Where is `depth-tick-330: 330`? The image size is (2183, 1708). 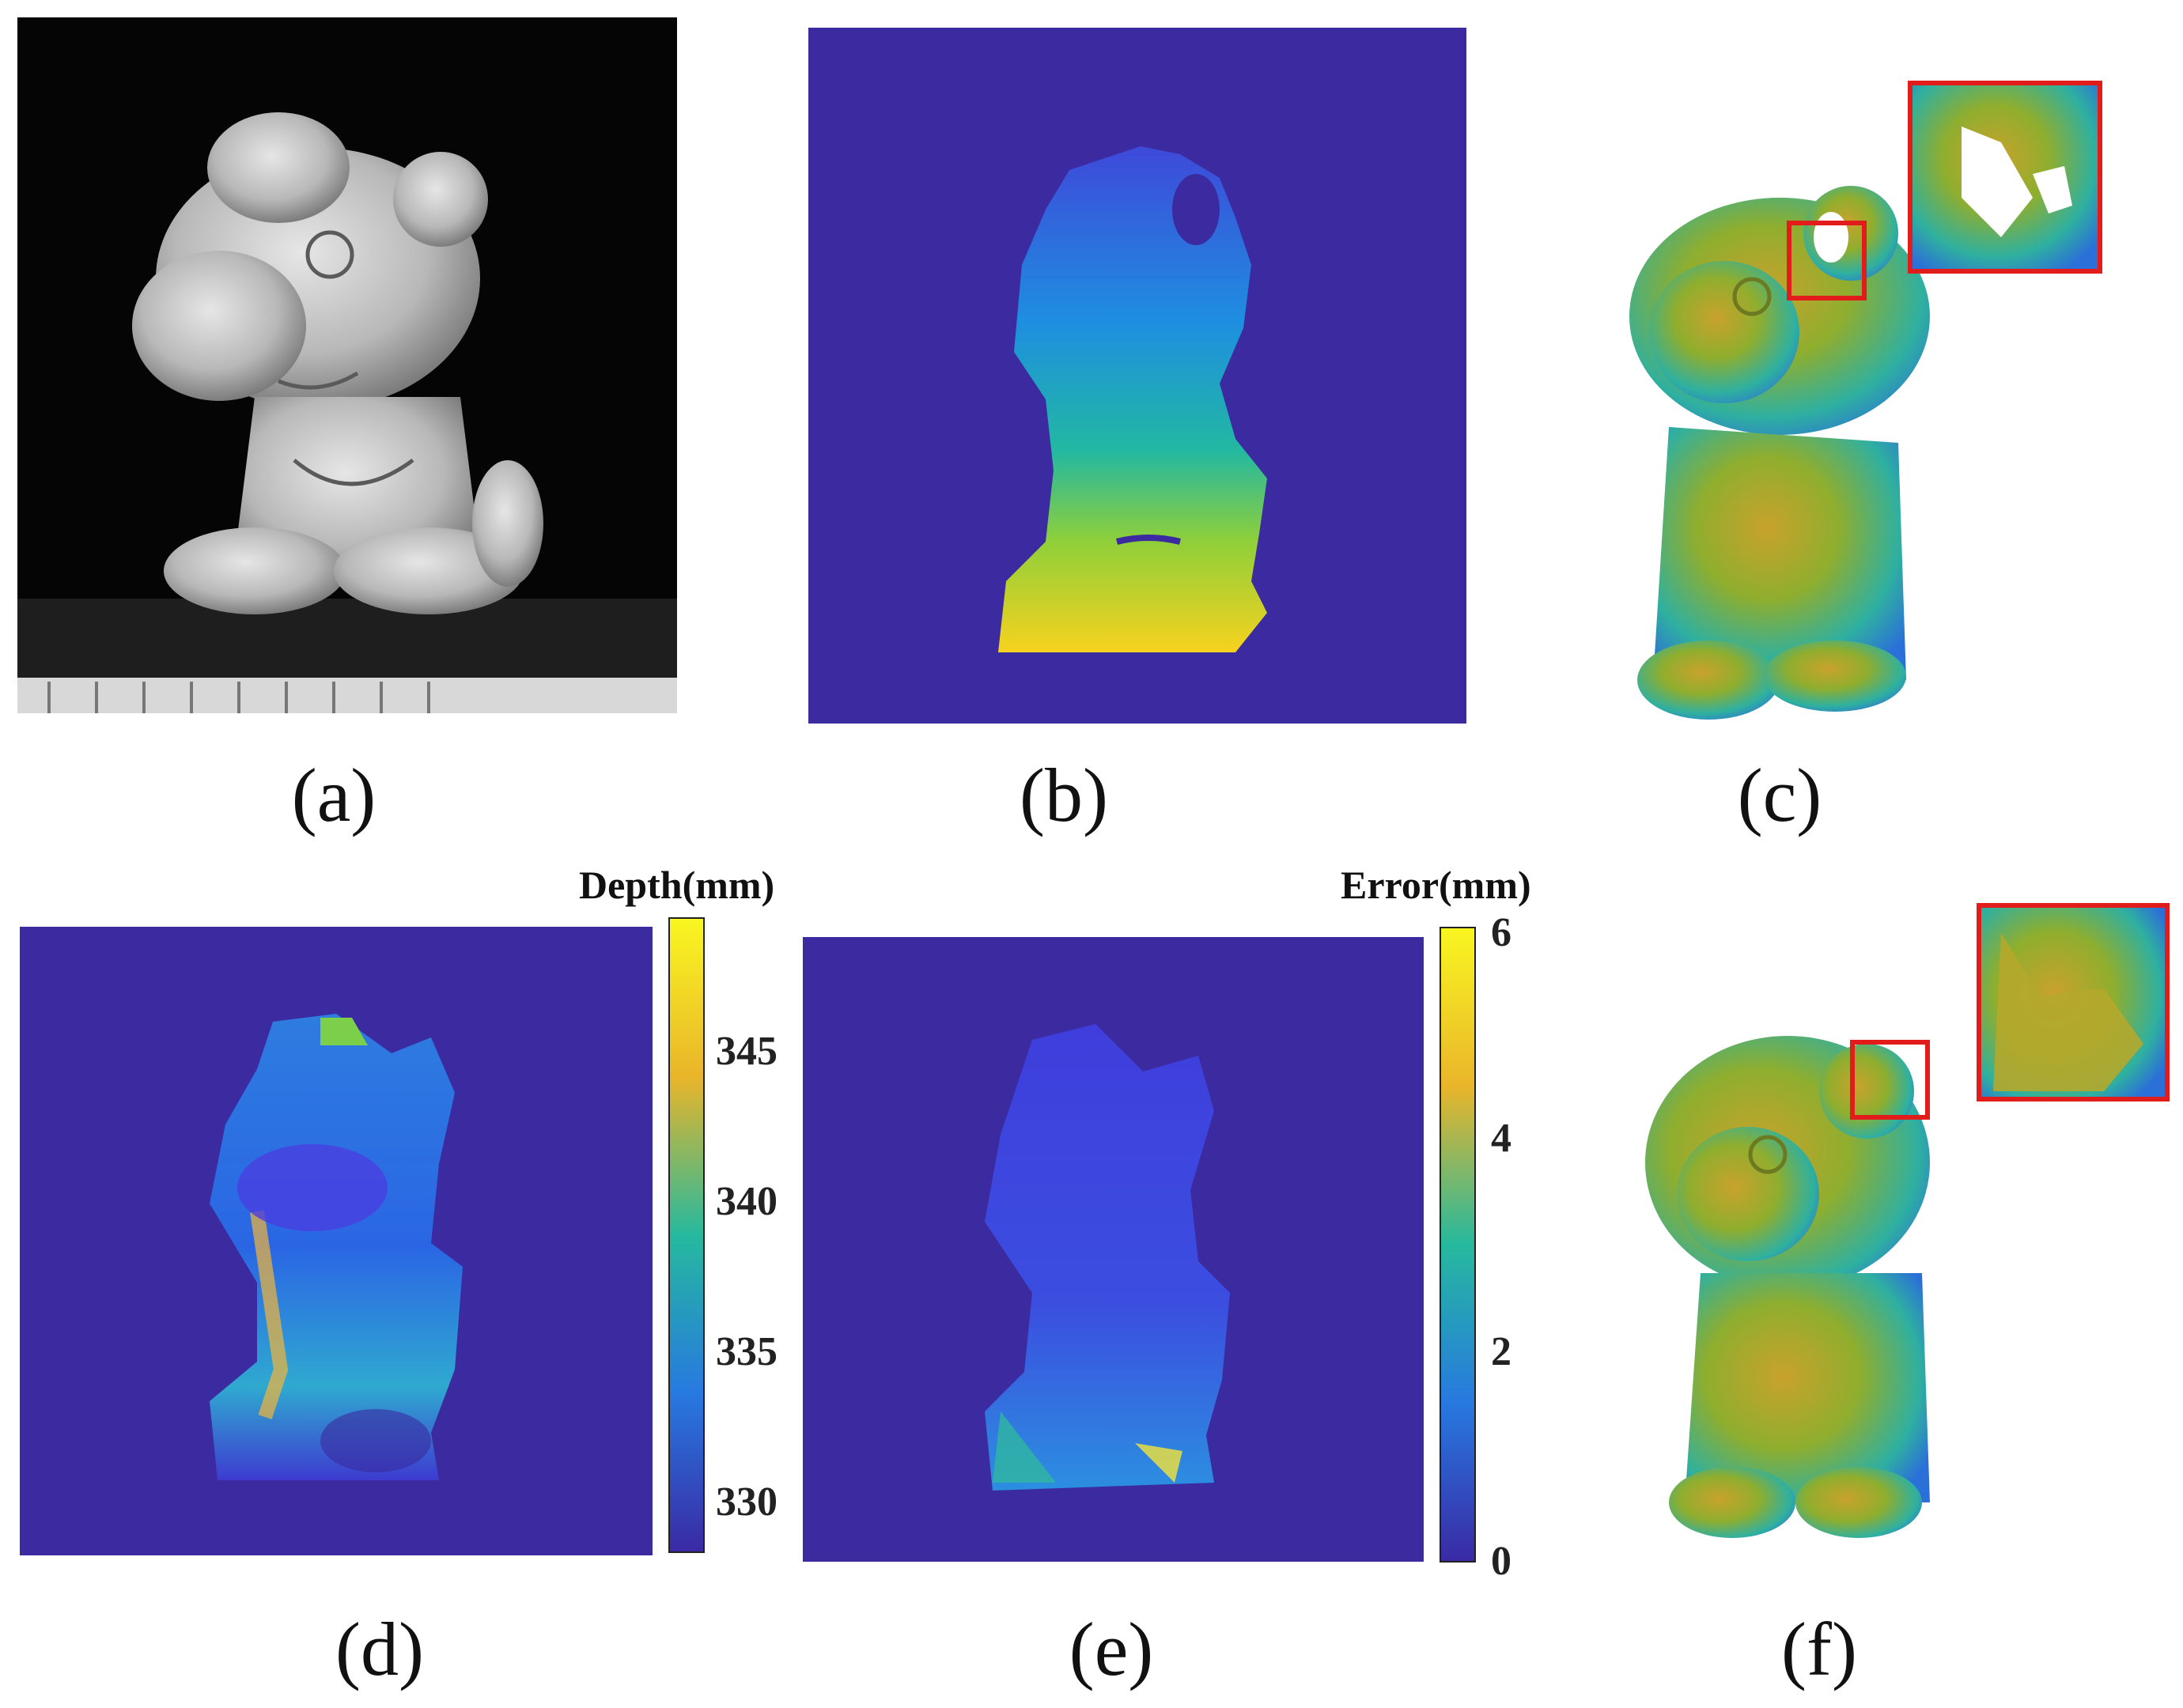 depth-tick-330: 330 is located at coordinates (746, 1502).